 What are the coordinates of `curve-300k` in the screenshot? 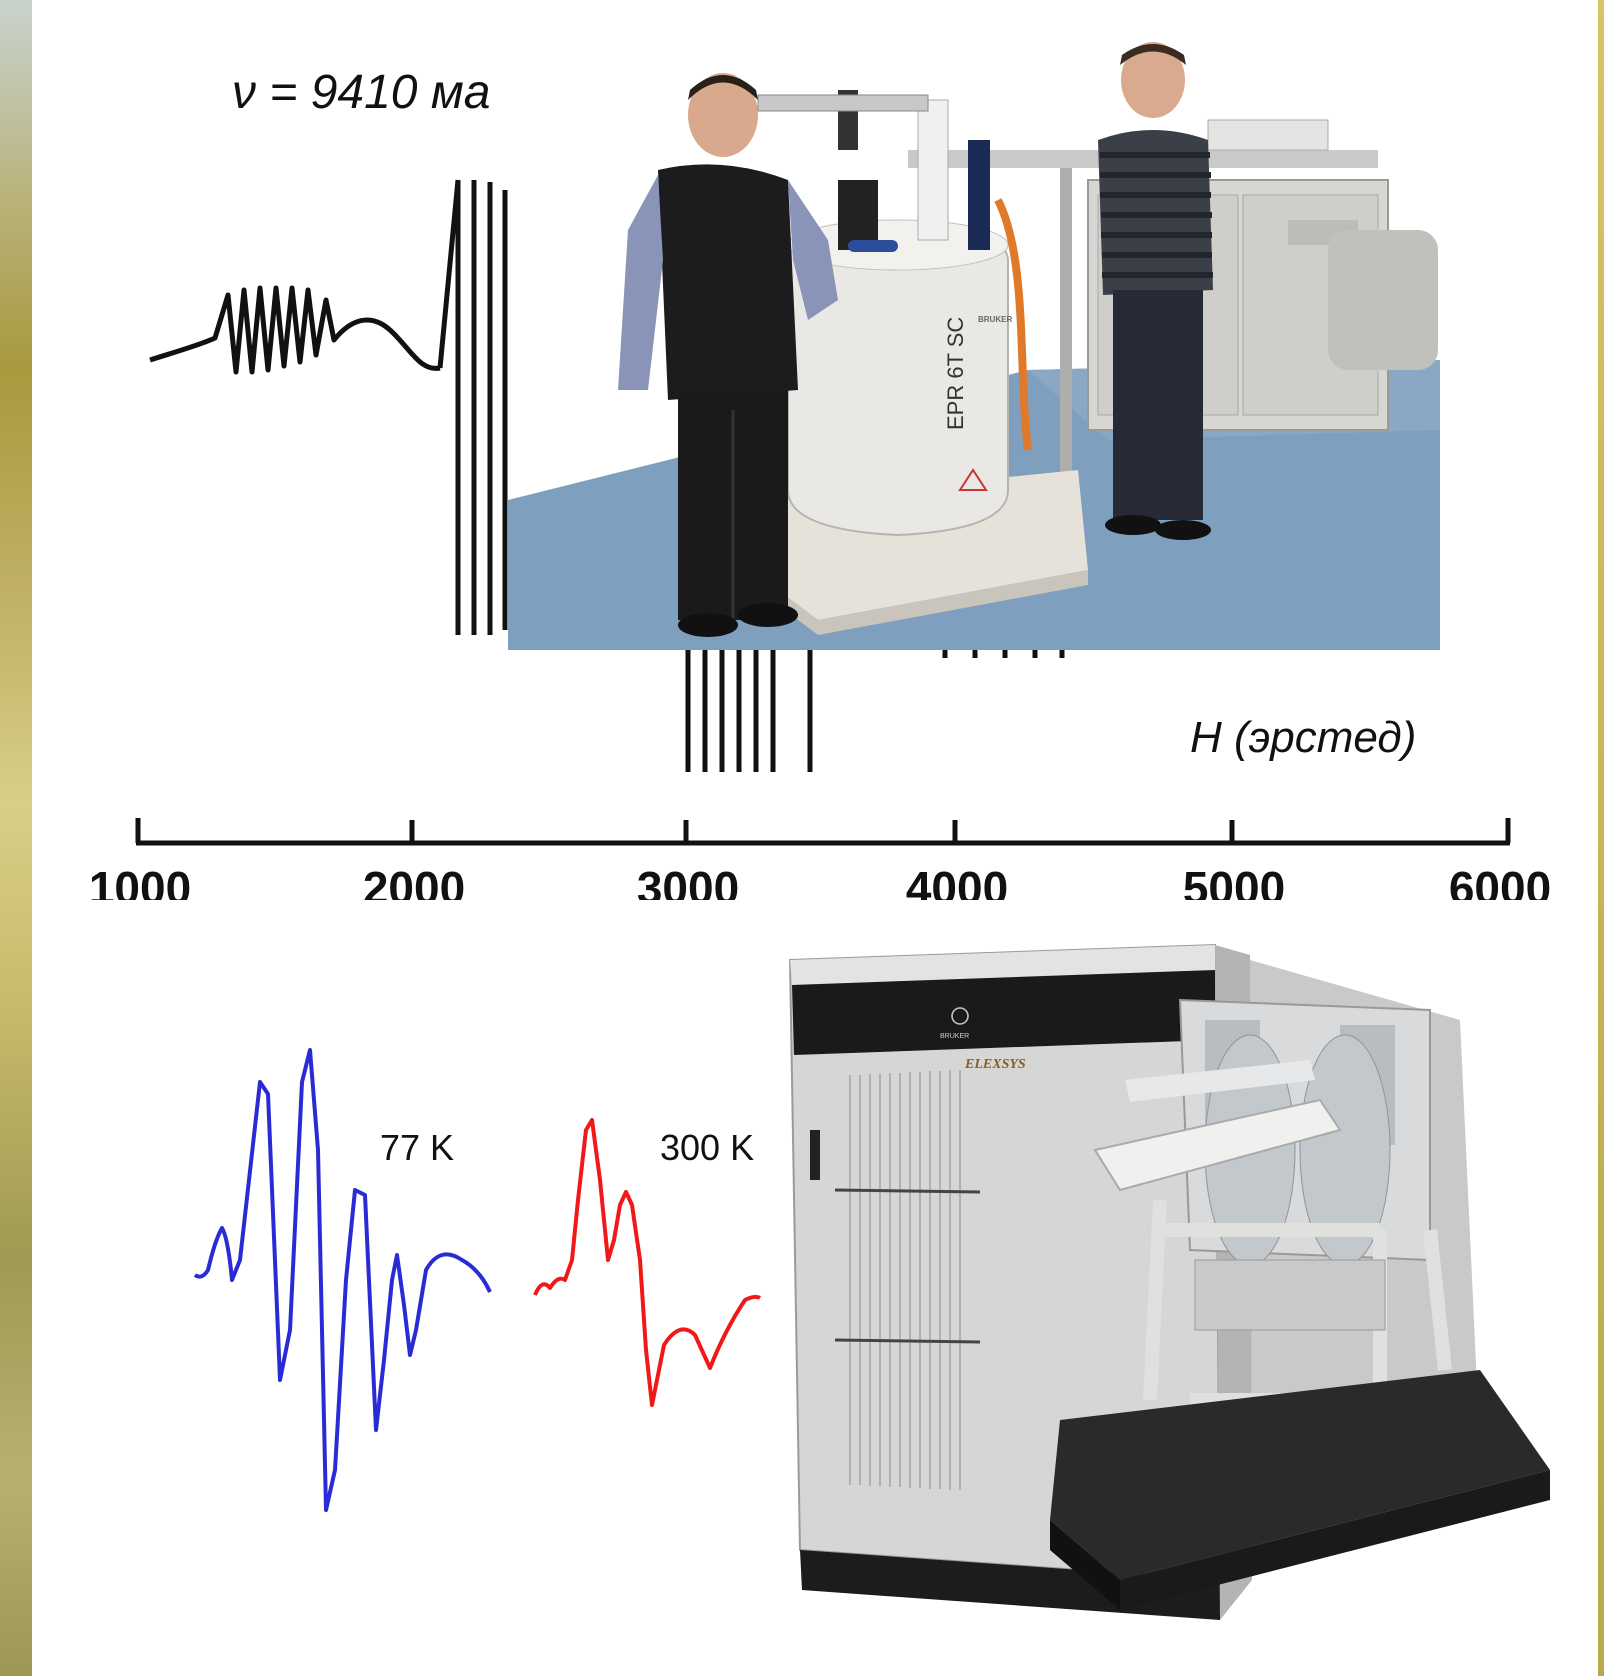 It's located at (647, 1262).